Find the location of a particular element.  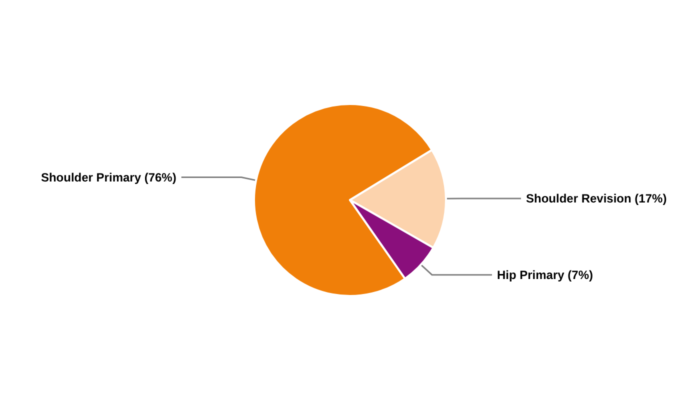

slice-label: Hip Primary (7%) is located at coordinates (544, 275).